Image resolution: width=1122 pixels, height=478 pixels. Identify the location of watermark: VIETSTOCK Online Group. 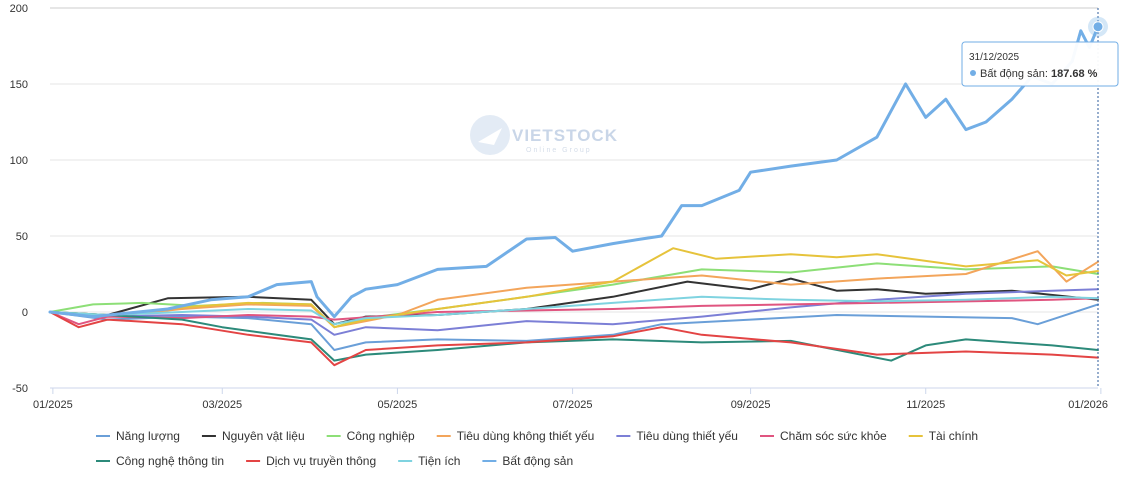
(544, 135).